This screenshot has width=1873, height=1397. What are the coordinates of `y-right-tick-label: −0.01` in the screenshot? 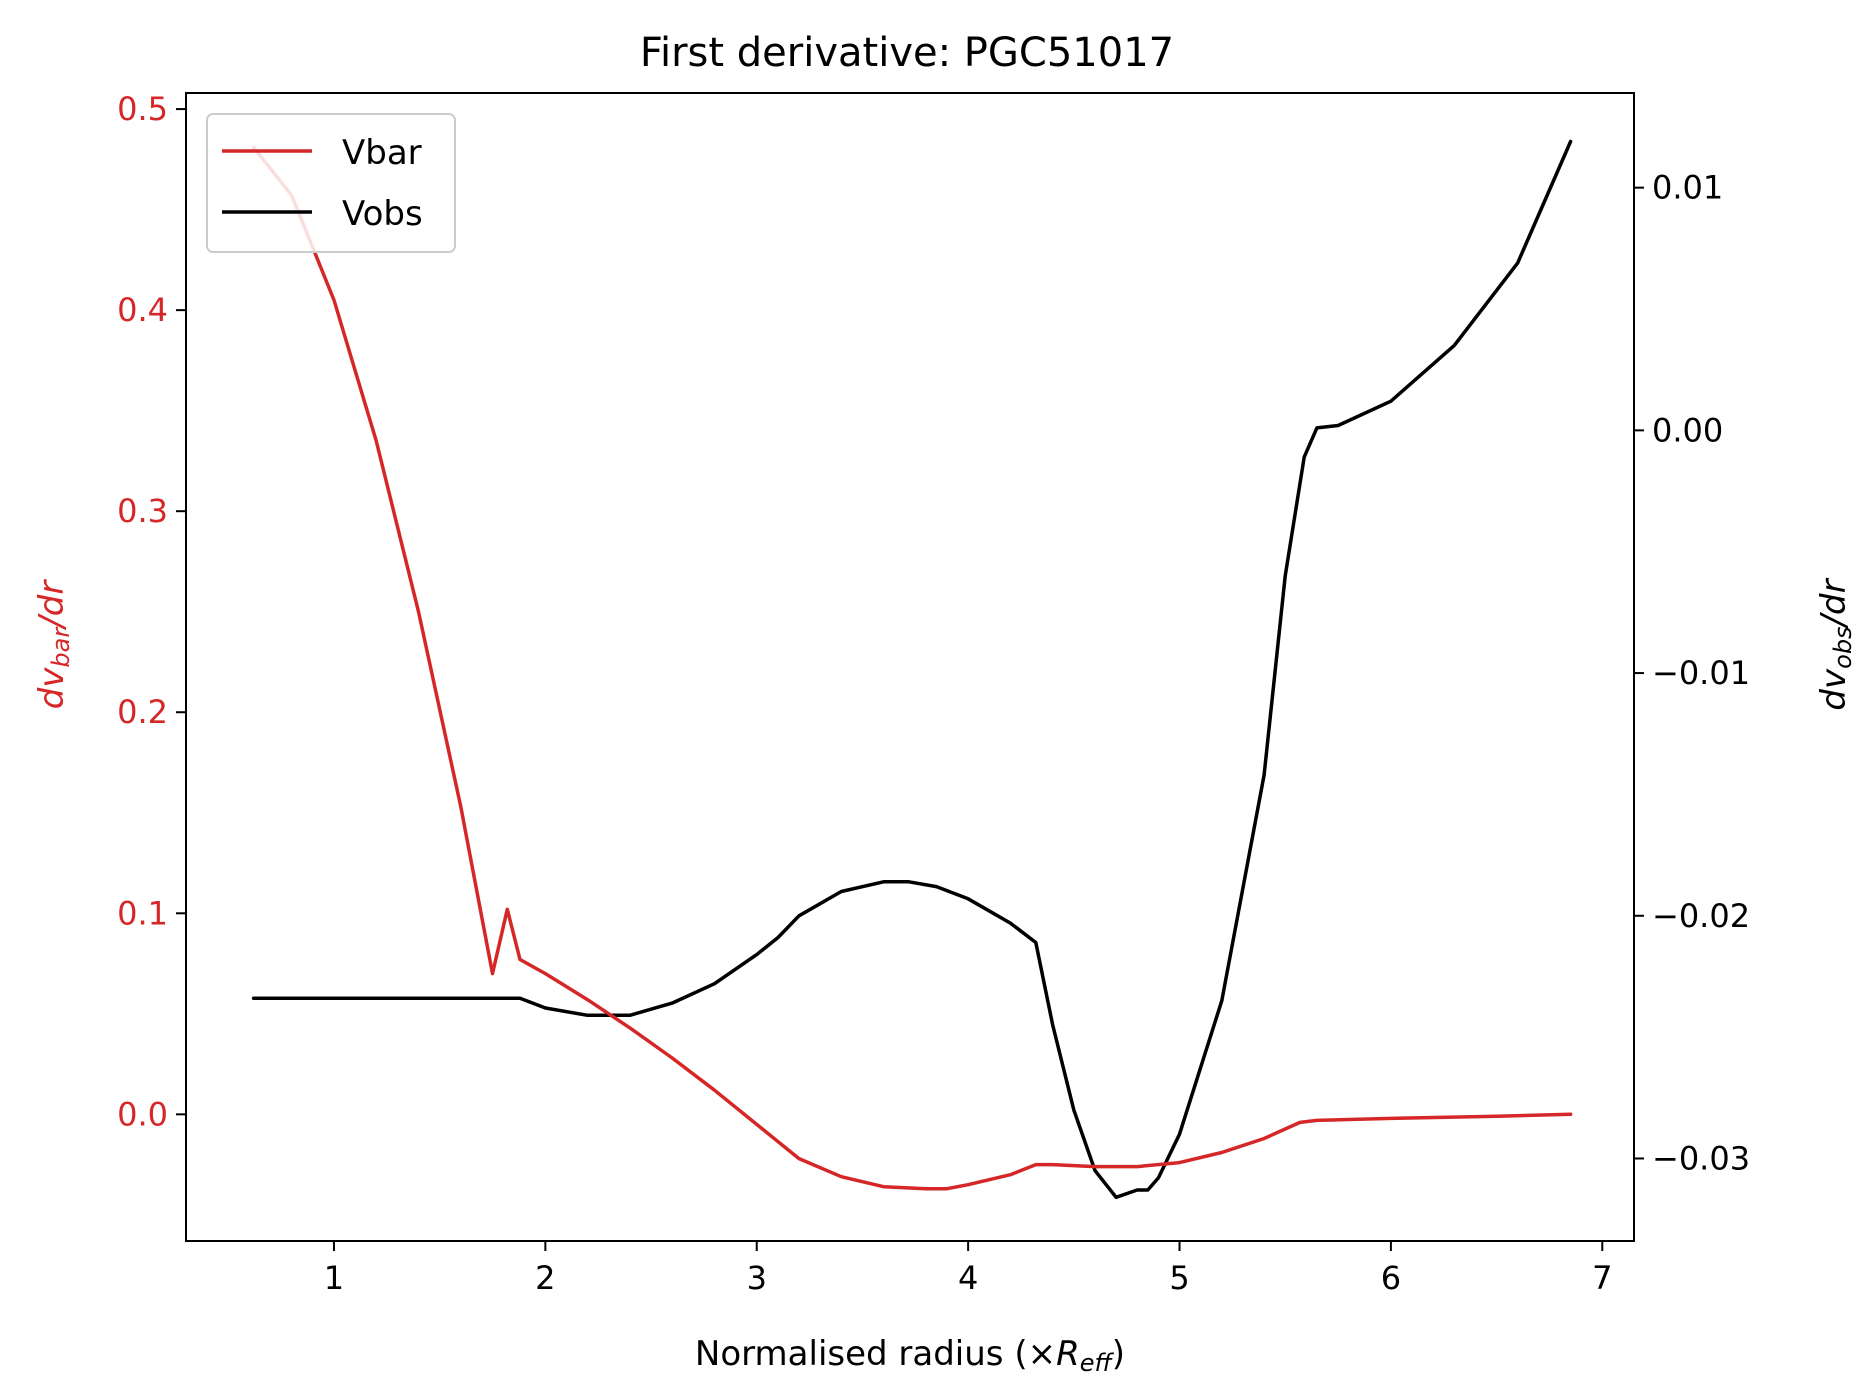 It's located at (1701, 673).